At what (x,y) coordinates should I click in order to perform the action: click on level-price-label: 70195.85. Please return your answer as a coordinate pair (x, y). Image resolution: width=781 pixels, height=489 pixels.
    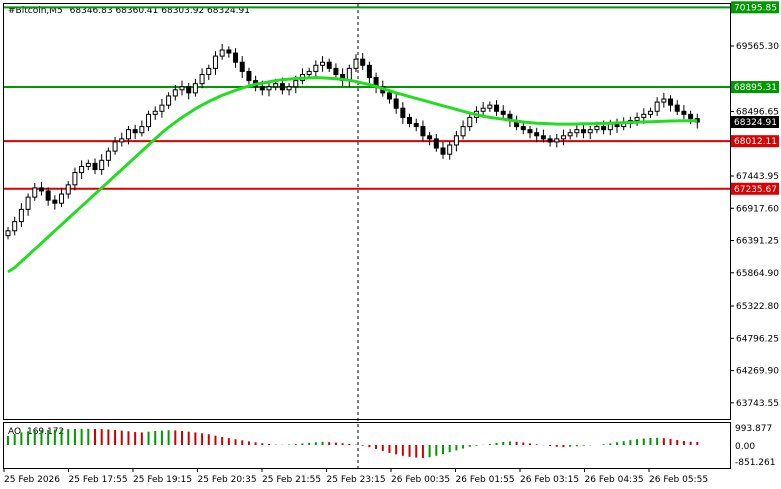
    Looking at the image, I should click on (755, 8).